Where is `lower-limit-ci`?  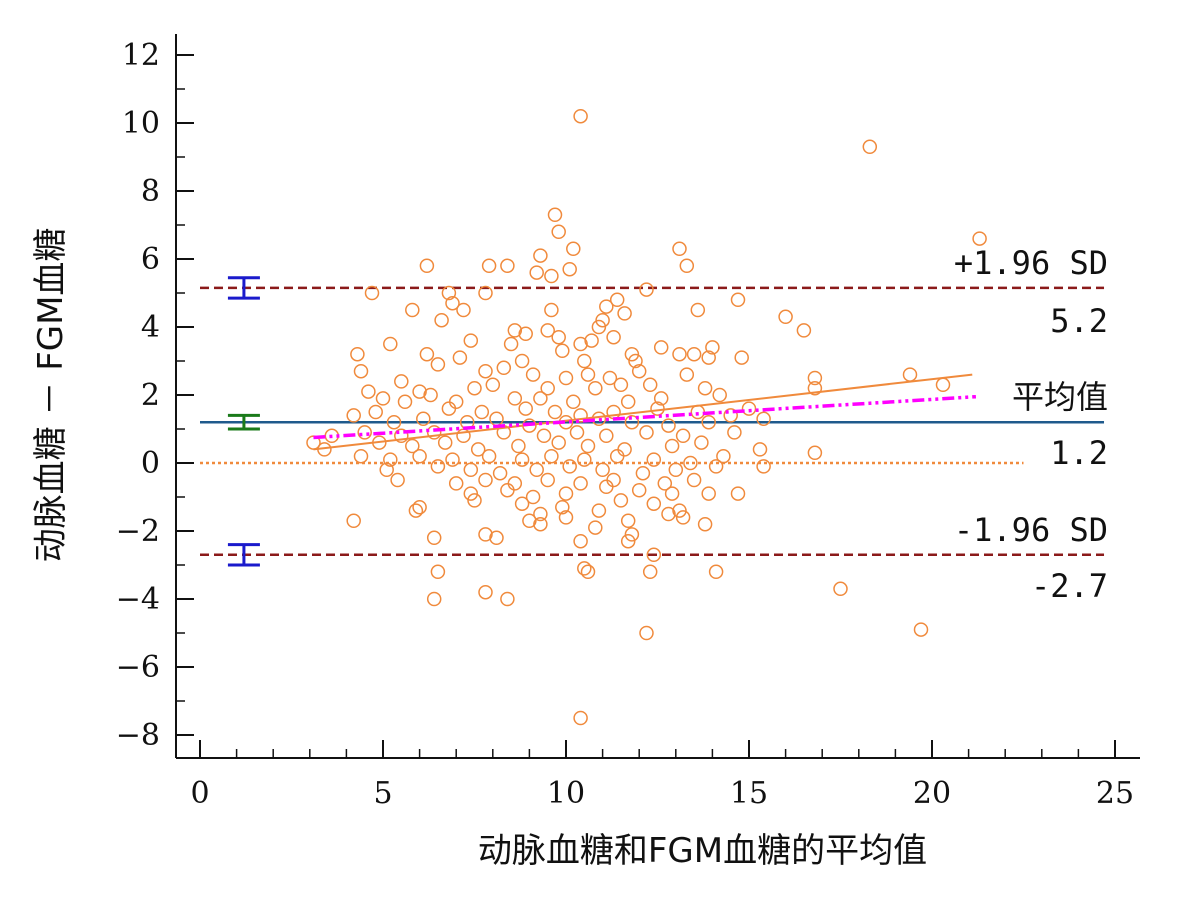
lower-limit-ci is located at coordinates (243, 555).